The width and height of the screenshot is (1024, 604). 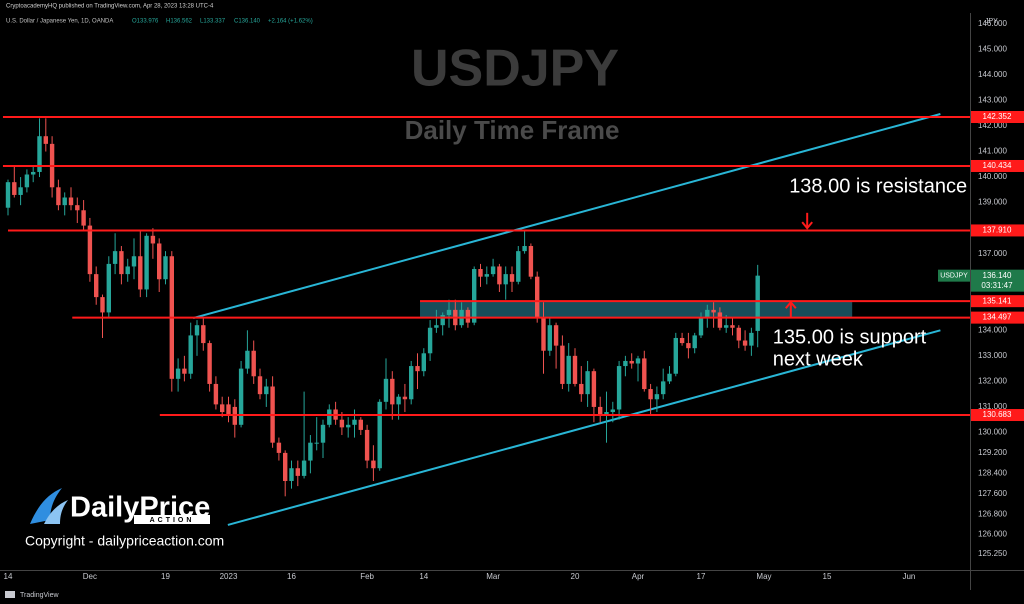 I want to click on price-label: 136.140, so click(x=997, y=275).